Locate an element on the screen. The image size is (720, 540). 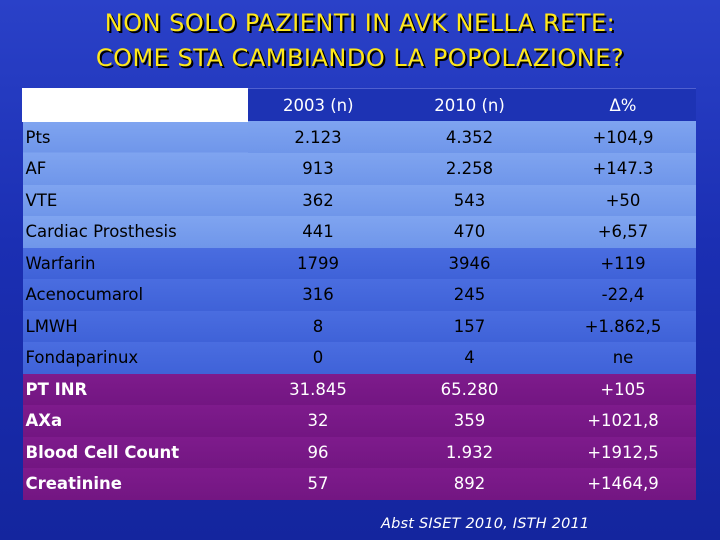
value-2003: 57 is located at coordinates (318, 484).